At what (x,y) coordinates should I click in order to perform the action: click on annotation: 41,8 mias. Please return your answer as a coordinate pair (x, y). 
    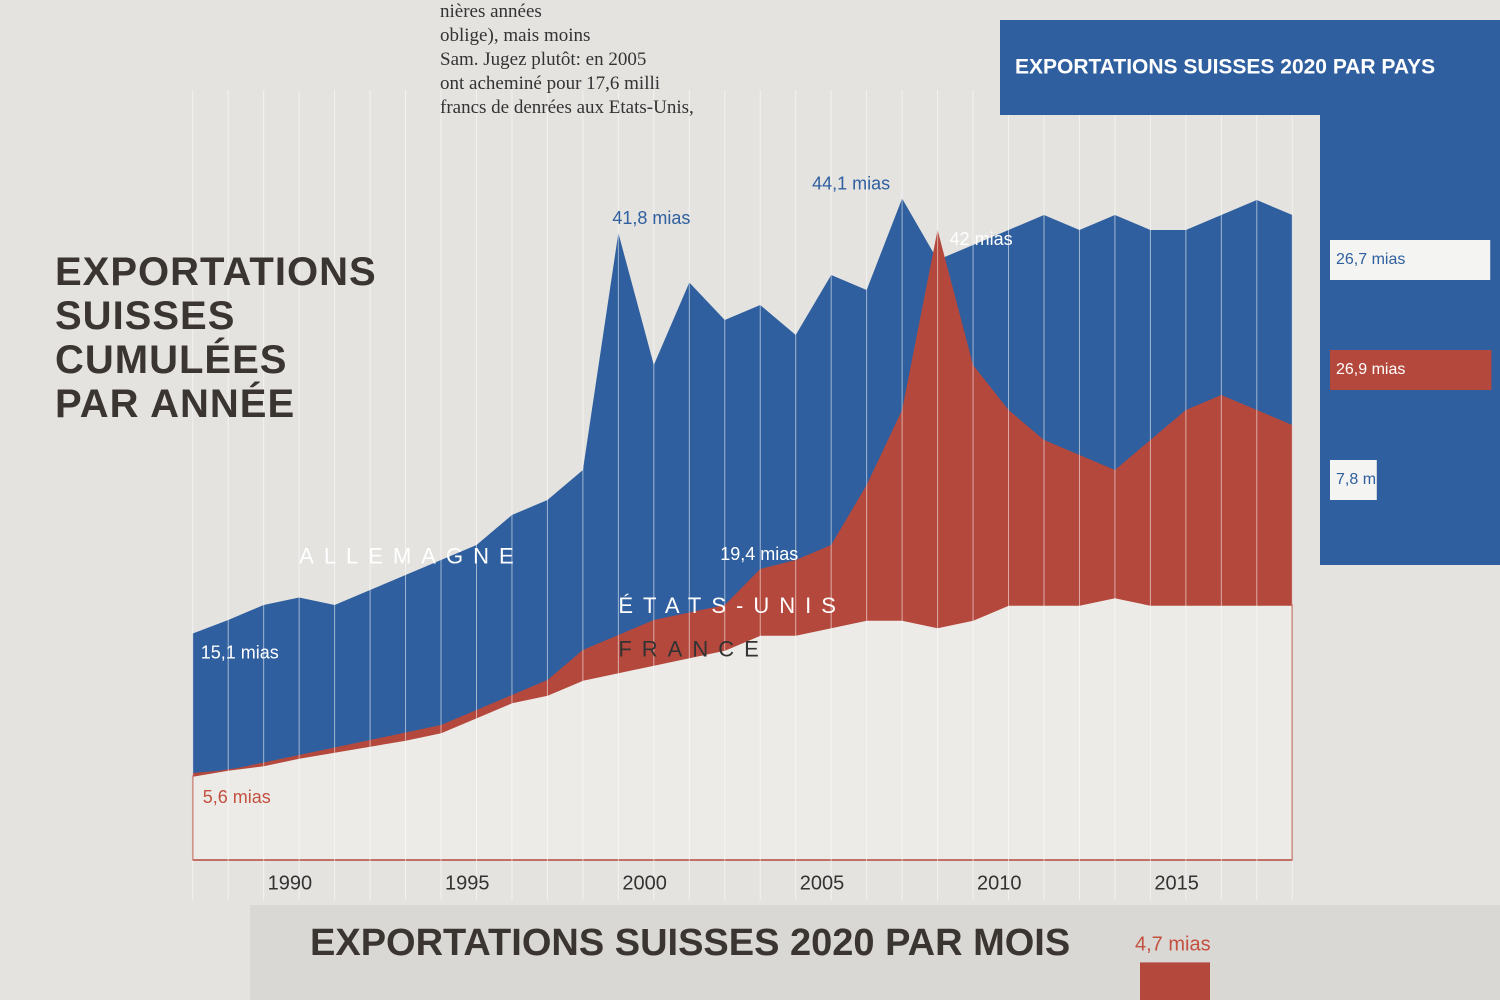
    Looking at the image, I should click on (651, 218).